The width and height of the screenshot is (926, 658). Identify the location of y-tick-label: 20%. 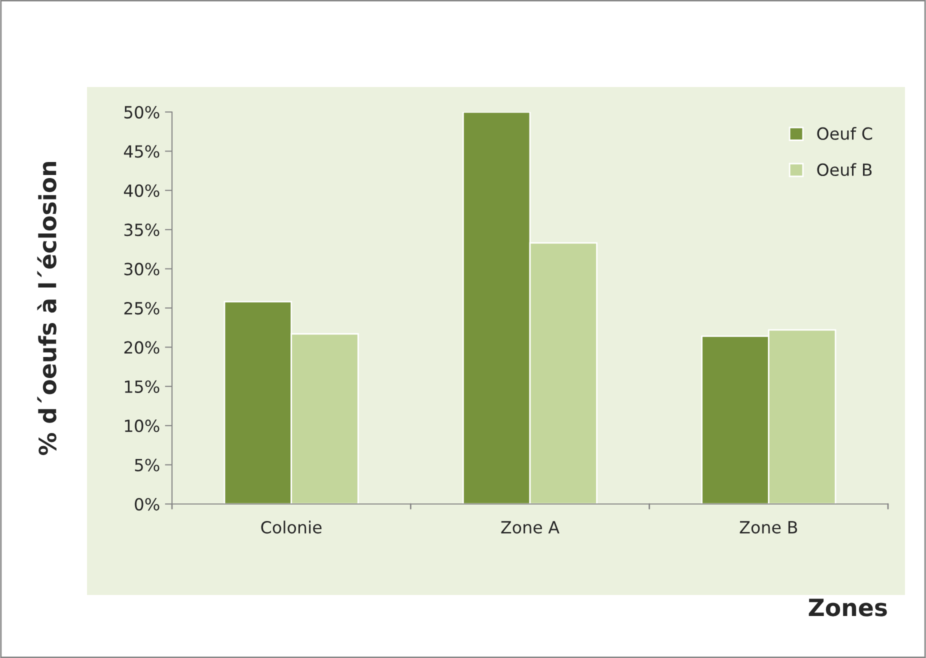
(142, 347).